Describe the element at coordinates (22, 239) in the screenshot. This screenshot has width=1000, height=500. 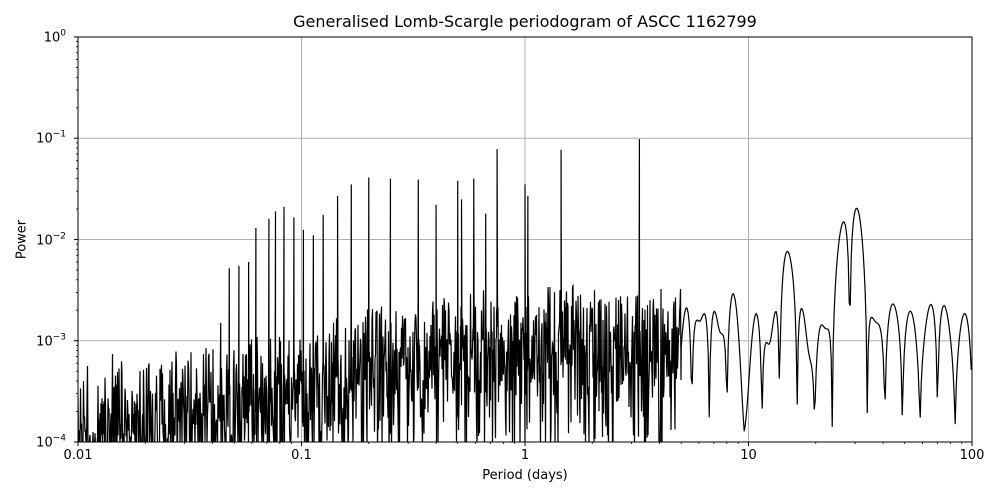
I see `y-axis-label: Power` at that location.